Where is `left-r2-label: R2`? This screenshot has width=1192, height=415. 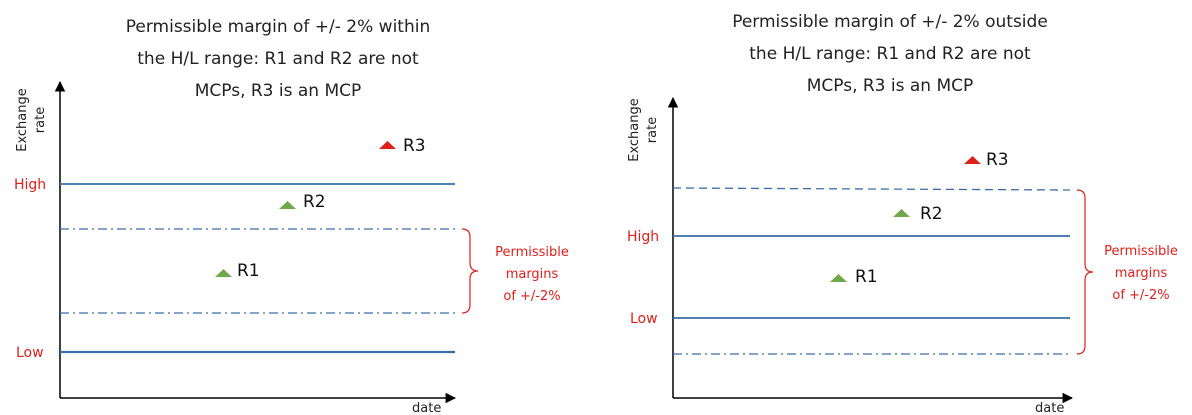
left-r2-label: R2 is located at coordinates (314, 202).